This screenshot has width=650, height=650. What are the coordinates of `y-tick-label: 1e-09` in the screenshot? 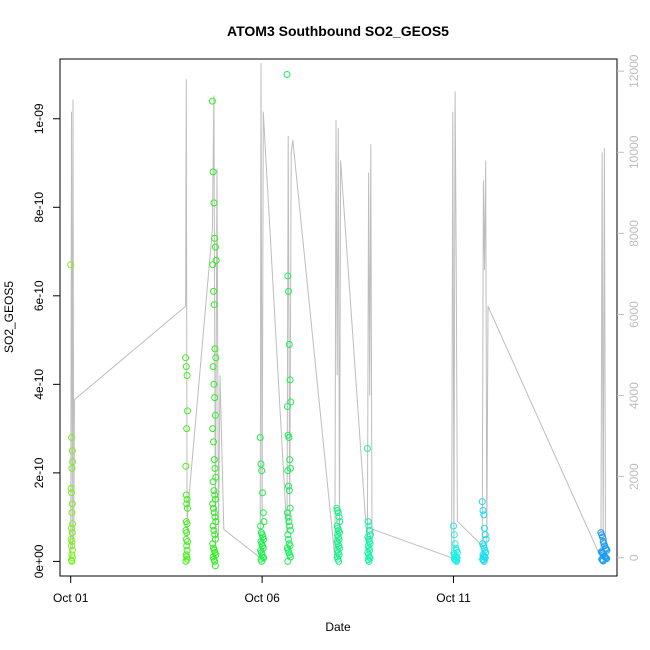 It's located at (39, 118).